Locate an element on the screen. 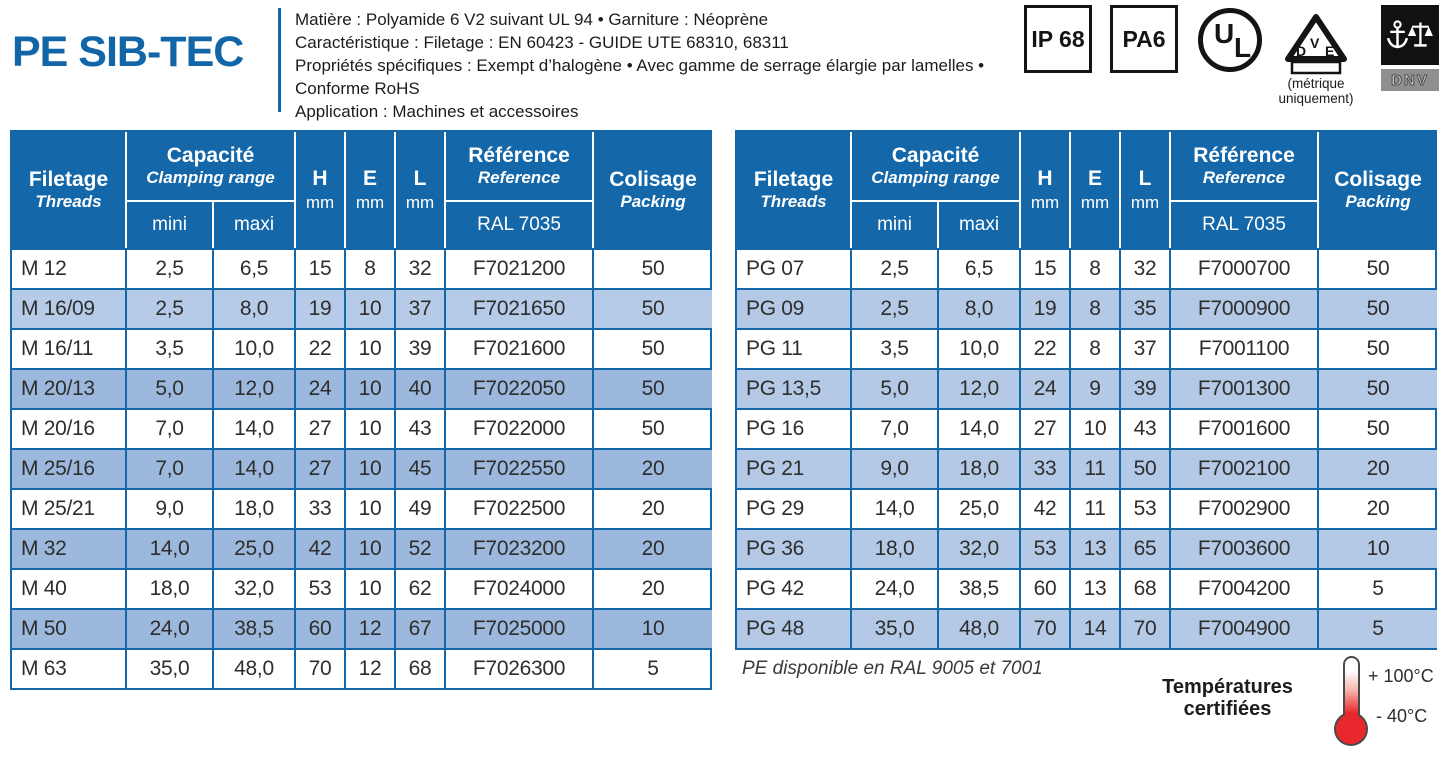 The image size is (1445, 757). table-cell: 24 is located at coordinates (1046, 388).